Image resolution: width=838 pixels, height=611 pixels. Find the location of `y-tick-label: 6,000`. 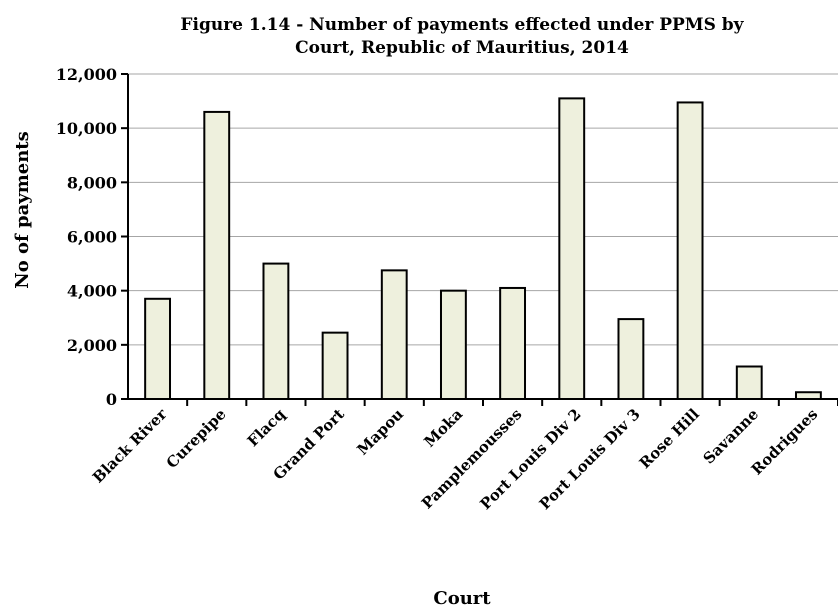

y-tick-label: 6,000 is located at coordinates (92, 237).